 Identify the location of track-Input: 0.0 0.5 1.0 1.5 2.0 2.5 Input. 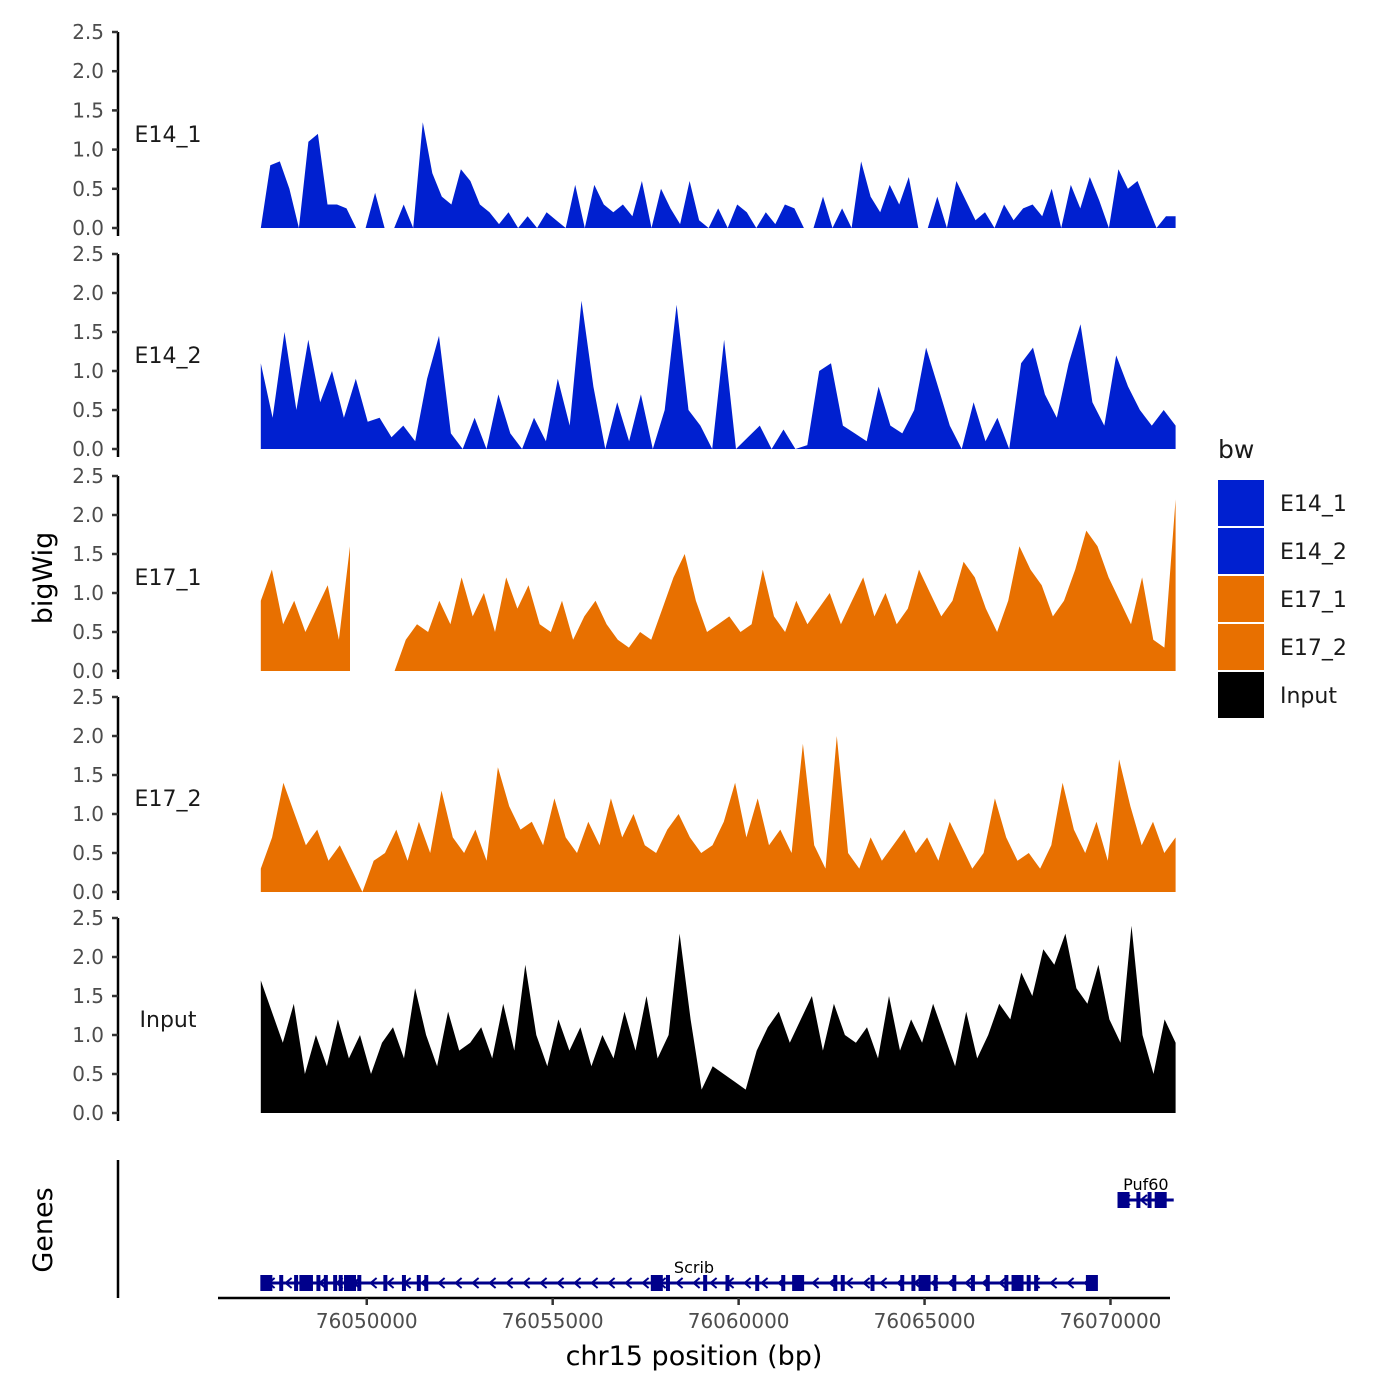
(624, 1015).